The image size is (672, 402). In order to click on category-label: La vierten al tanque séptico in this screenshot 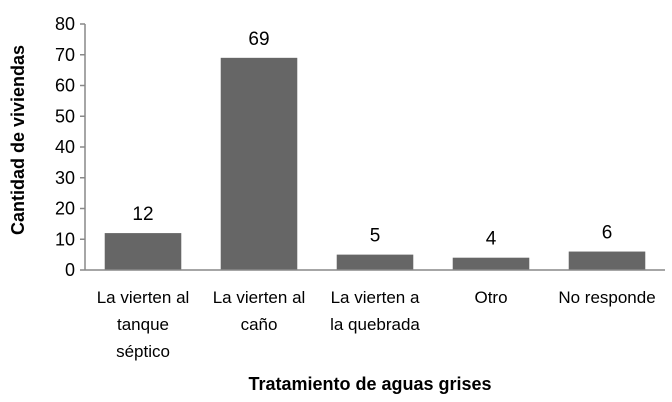, I will do `click(143, 324)`.